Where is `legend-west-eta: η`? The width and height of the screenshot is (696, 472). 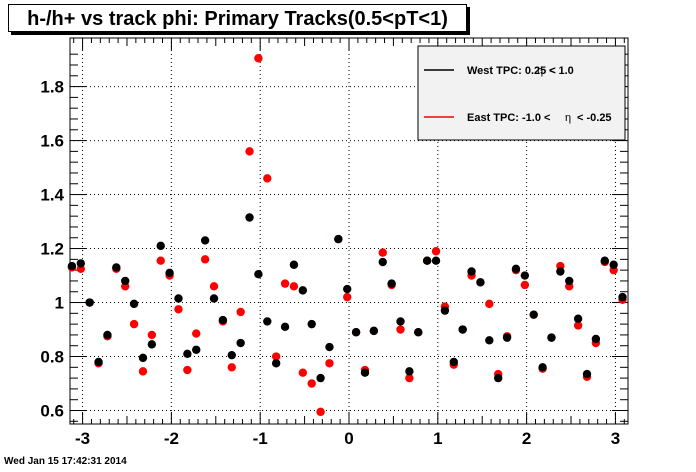
legend-west-eta: η is located at coordinates (540, 71).